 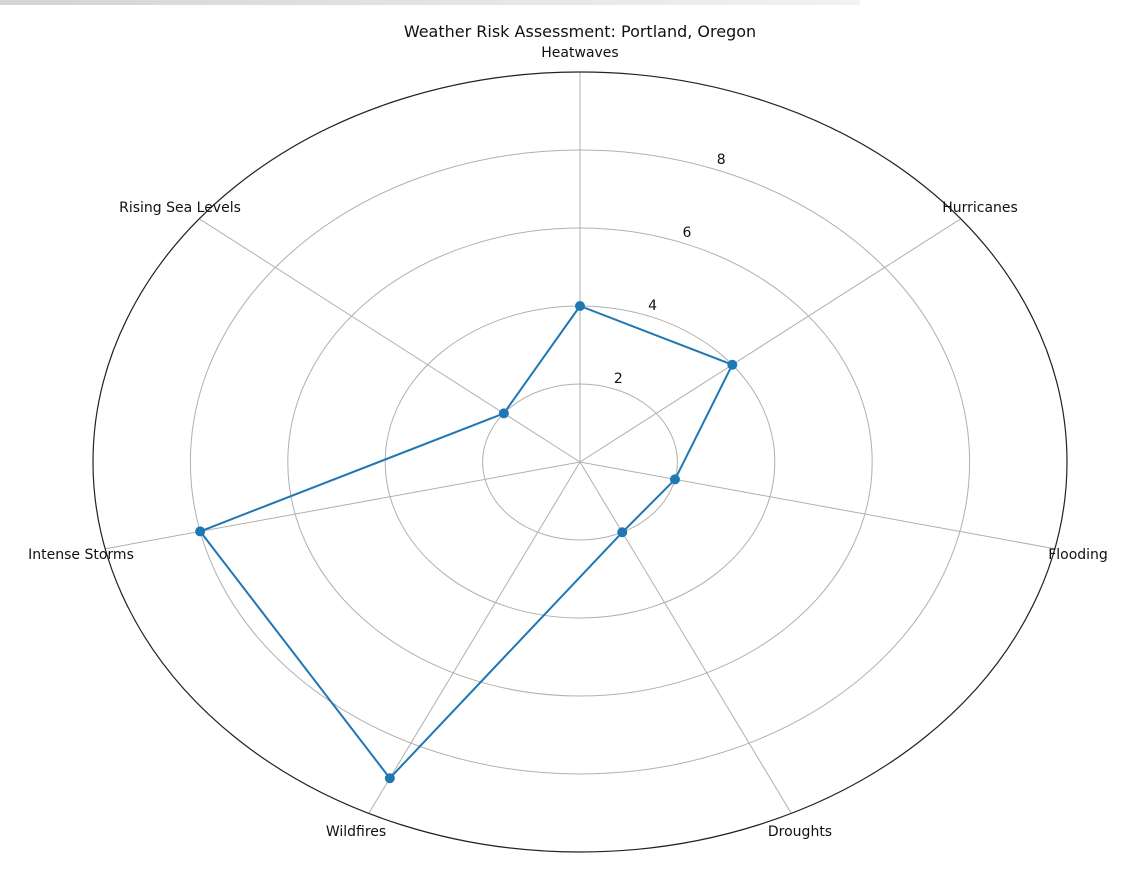 I want to click on data-point-wildfires, so click(x=389, y=778).